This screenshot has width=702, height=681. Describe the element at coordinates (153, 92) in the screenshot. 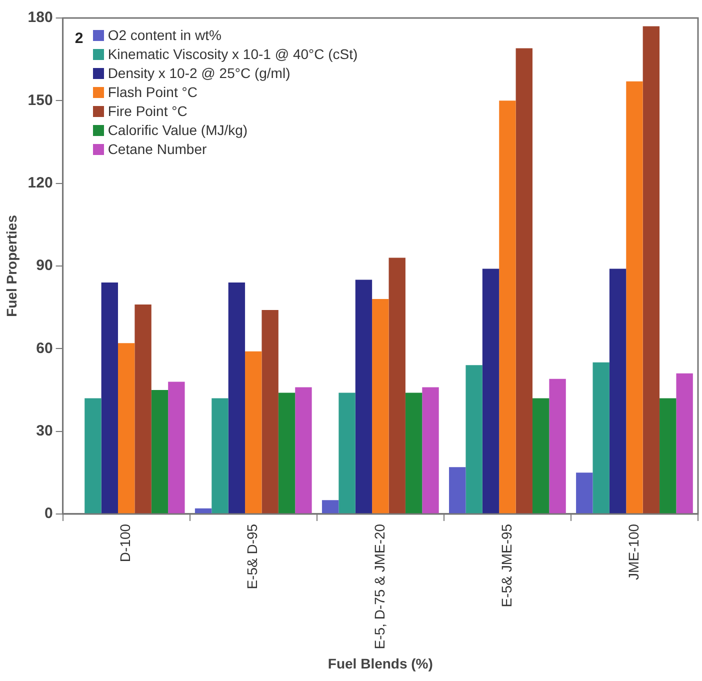

I see `legend-label: Flash Point °C` at that location.